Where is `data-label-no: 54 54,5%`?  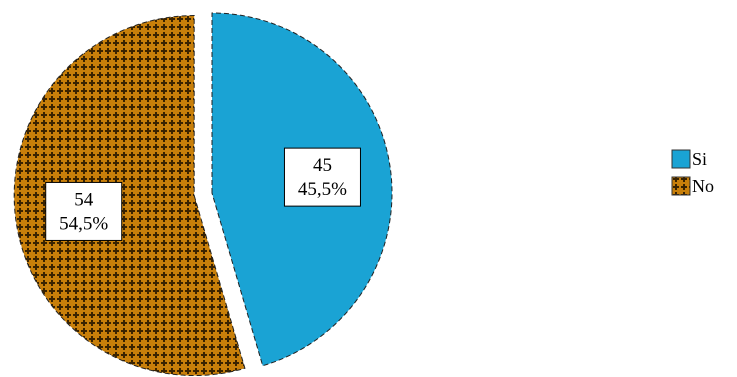 data-label-no: 54 54,5% is located at coordinates (84, 211).